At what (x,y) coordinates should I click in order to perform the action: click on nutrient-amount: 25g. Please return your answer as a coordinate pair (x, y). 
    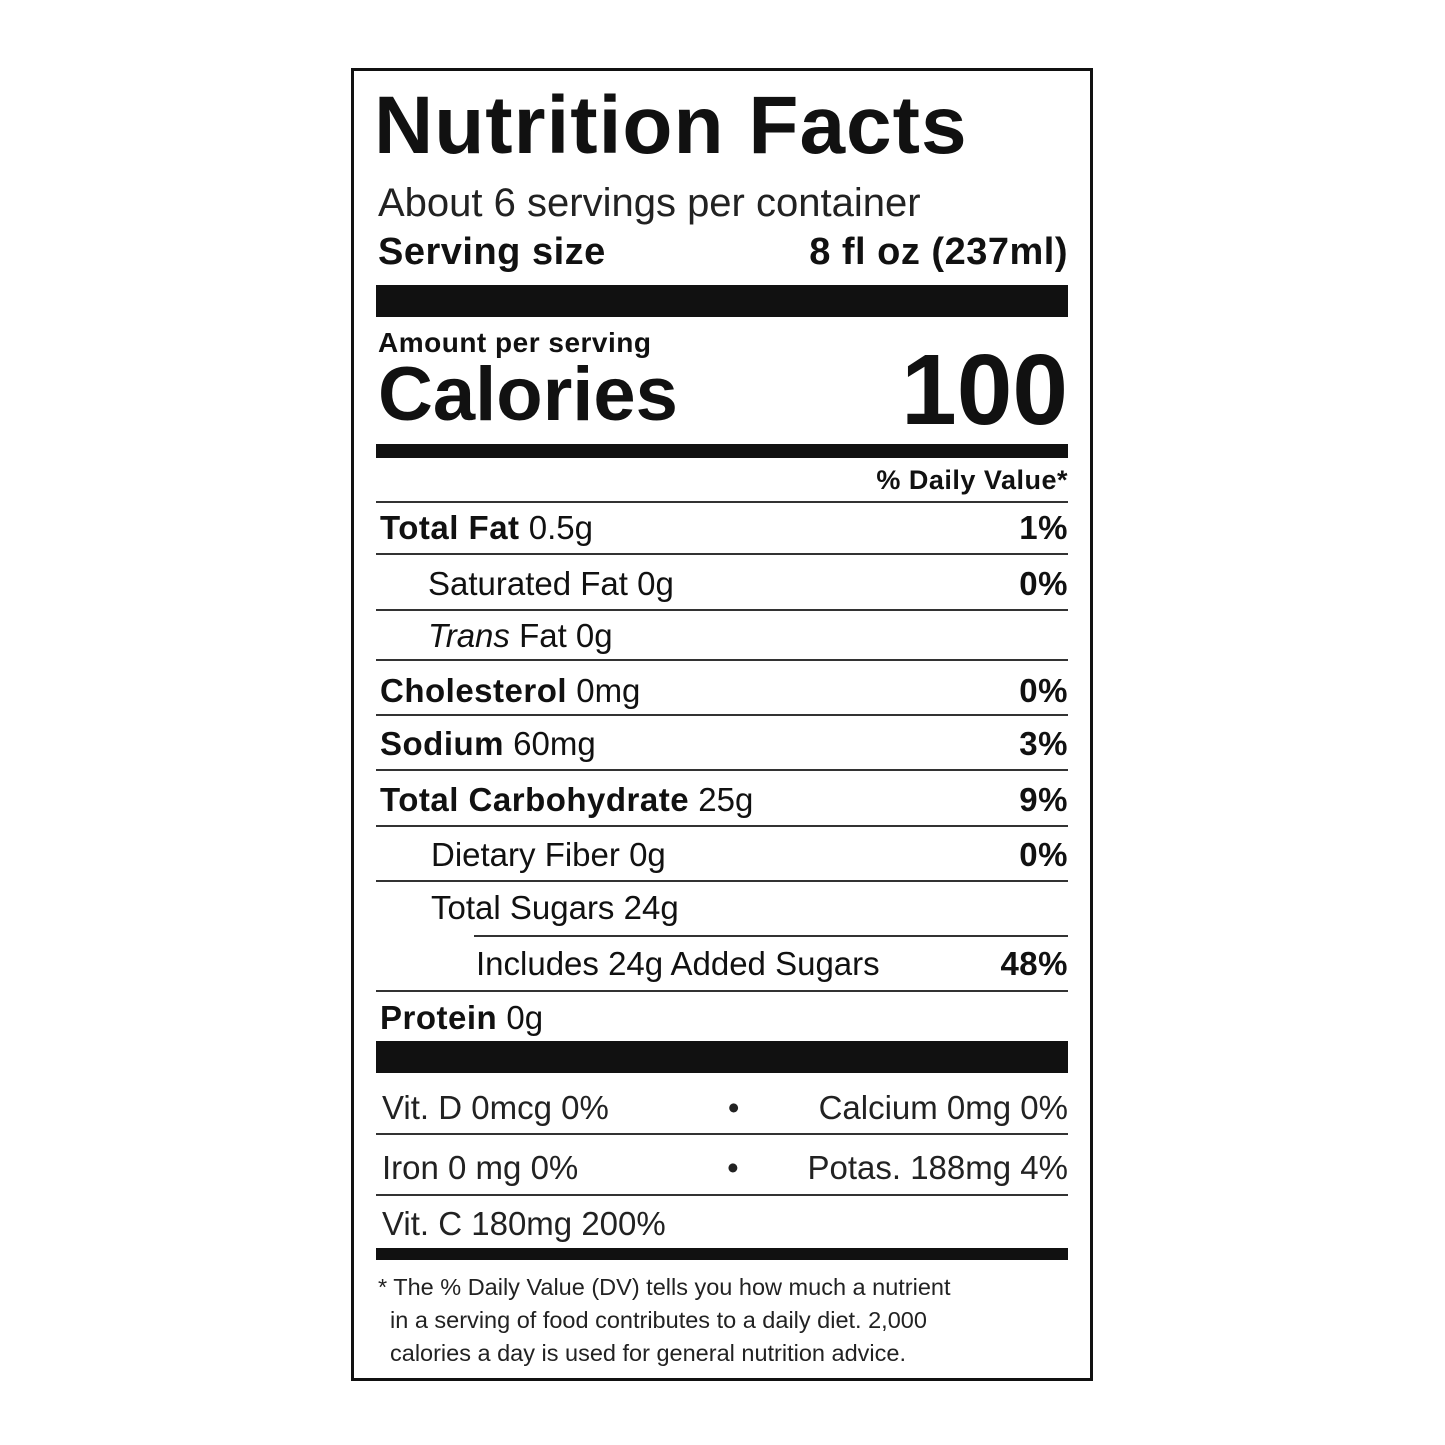
    Looking at the image, I should click on (726, 799).